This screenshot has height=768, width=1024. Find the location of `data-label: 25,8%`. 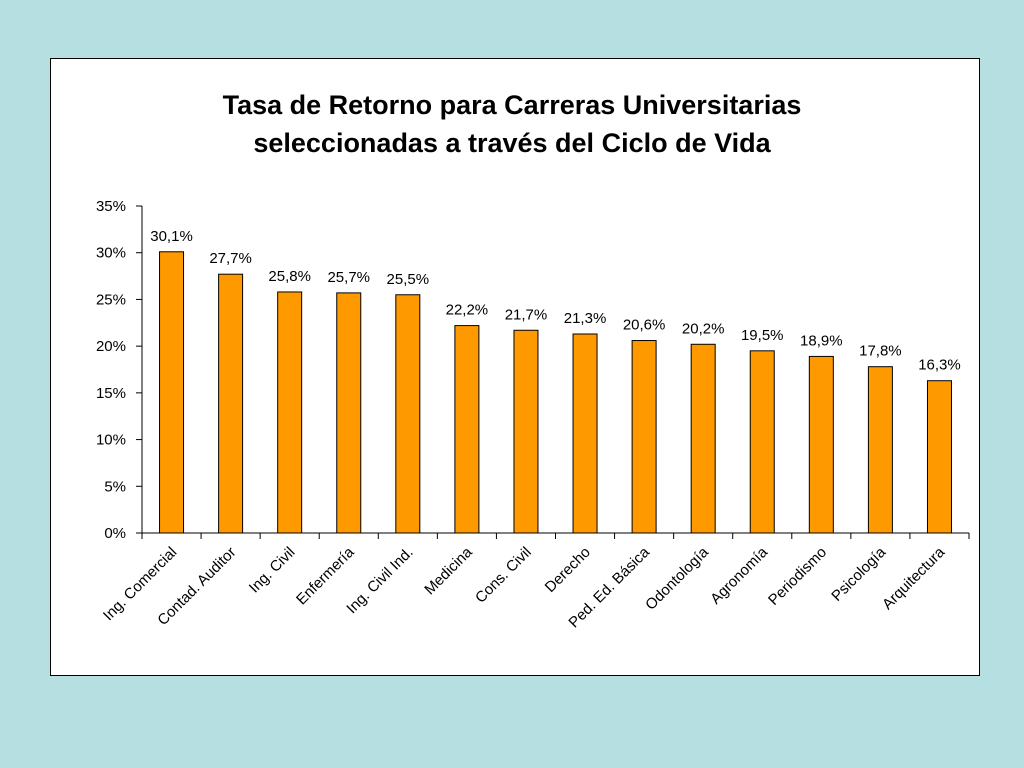

data-label: 25,8% is located at coordinates (289, 276).